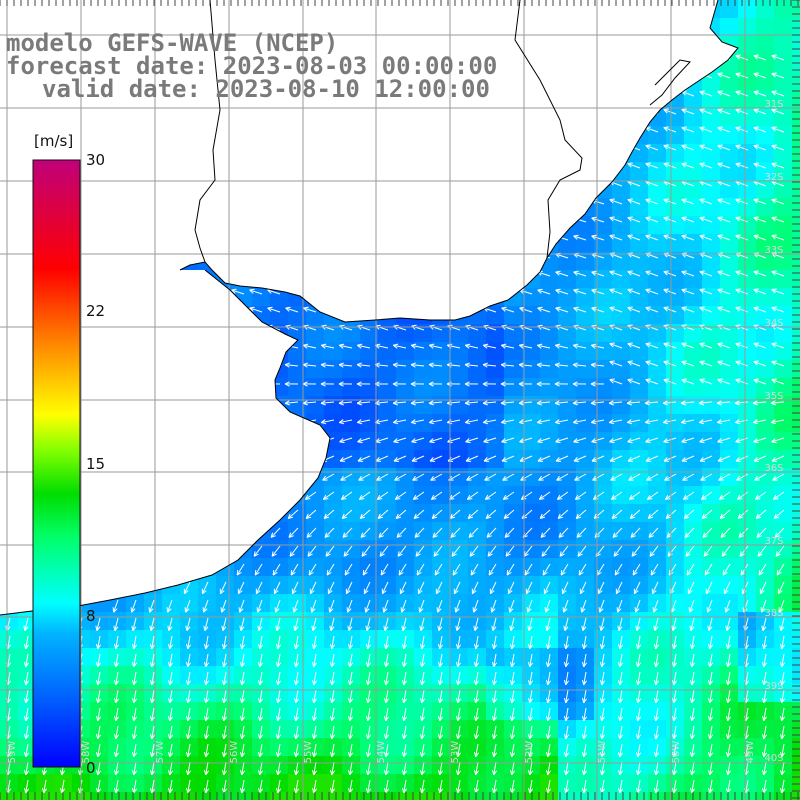  I want to click on model-title: modelo GEFS-WAVE (NCEP), so click(172, 43).